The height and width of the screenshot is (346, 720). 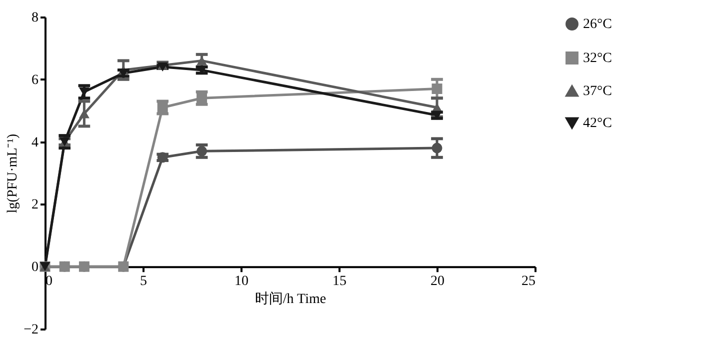 What do you see at coordinates (437, 282) in the screenshot?
I see `x-tick-label: 20` at bounding box center [437, 282].